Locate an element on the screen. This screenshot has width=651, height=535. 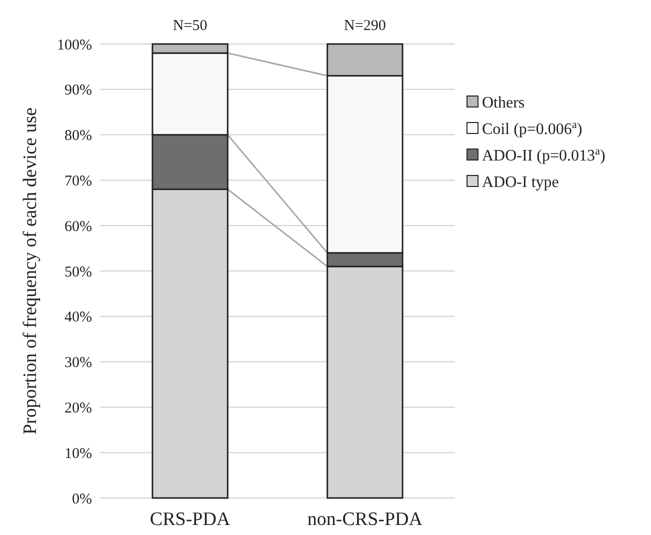
y-tick-label: 90% is located at coordinates (78, 90).